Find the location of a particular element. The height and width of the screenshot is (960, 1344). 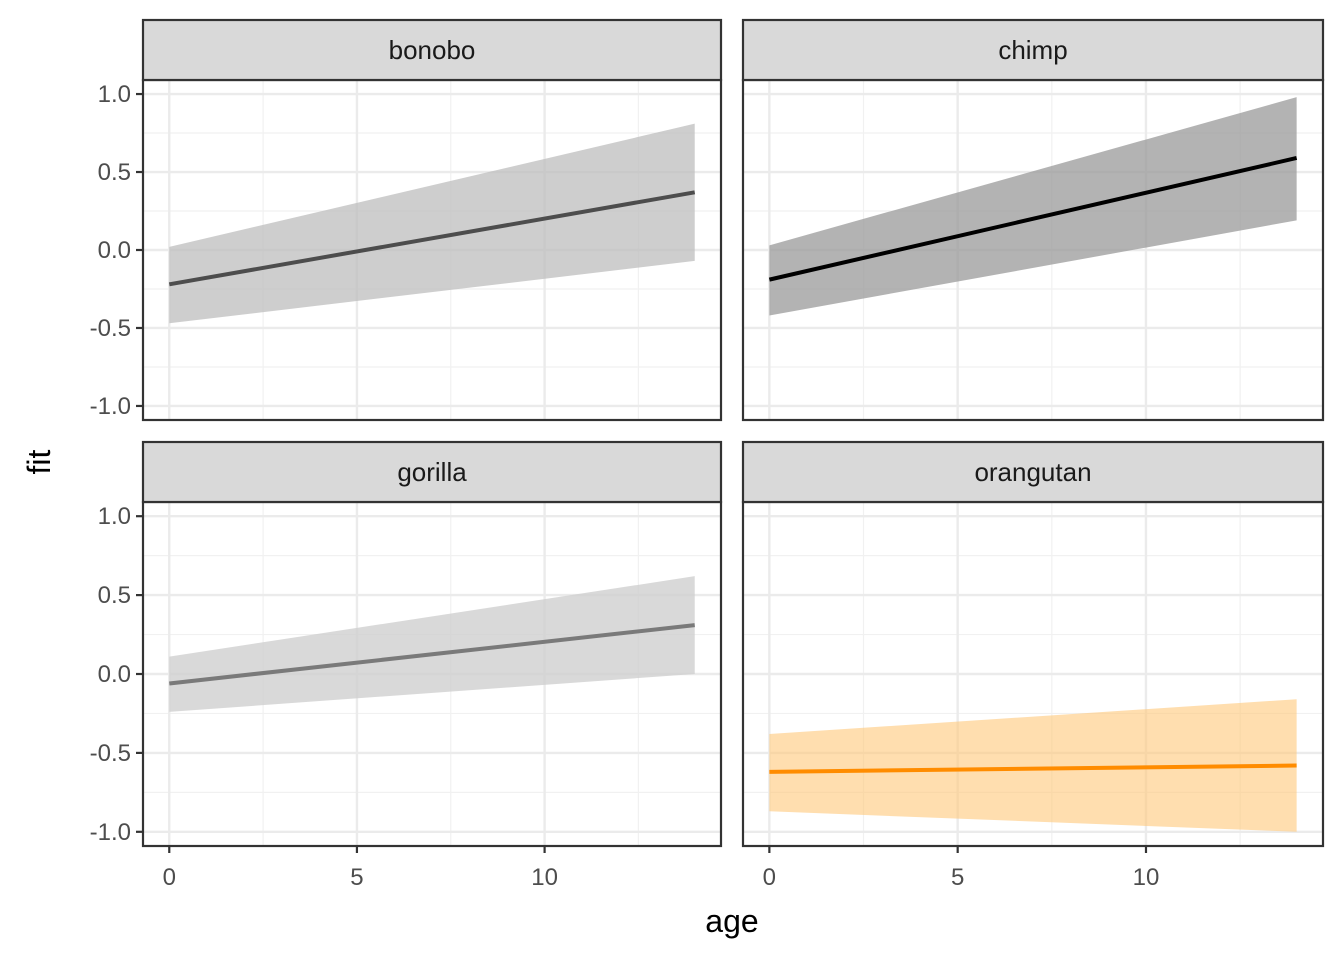

strip-label-chimp: chimp is located at coordinates (1032, 50).